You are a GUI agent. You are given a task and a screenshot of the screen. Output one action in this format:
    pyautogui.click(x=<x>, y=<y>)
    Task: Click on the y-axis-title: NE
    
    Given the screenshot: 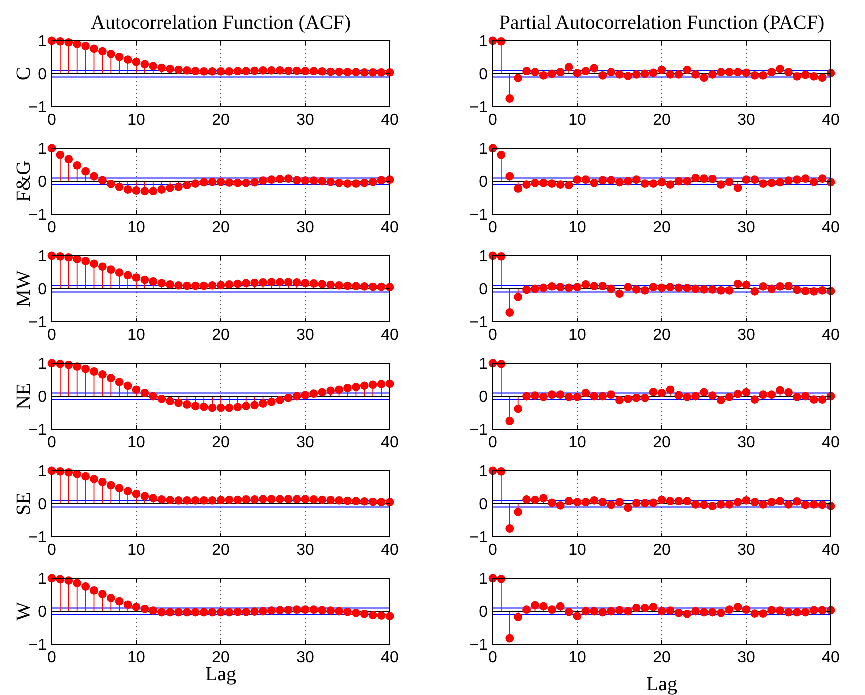 What is the action you would take?
    pyautogui.click(x=24, y=396)
    